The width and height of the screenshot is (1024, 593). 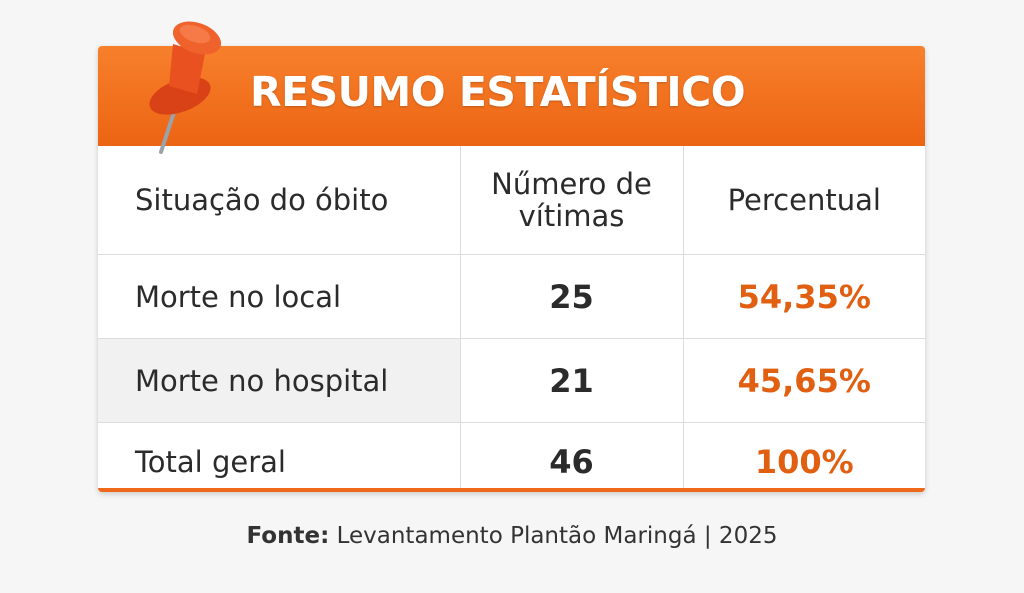 What do you see at coordinates (557, 536) in the screenshot?
I see `source-text: Levantamento Plantão Maringá | 2025` at bounding box center [557, 536].